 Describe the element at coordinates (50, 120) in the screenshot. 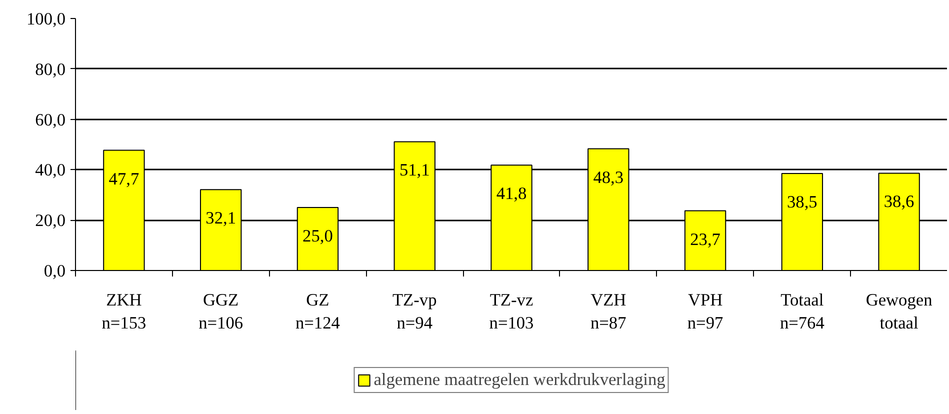

I see `y-tick-label: 60,0` at that location.